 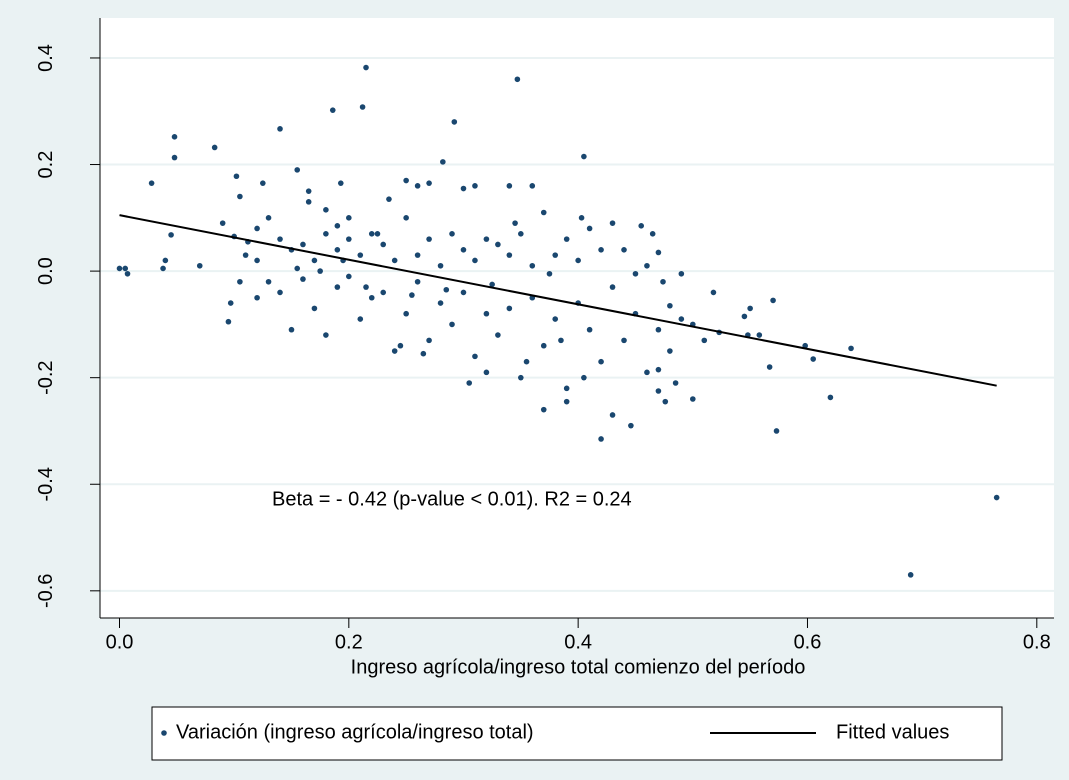 I want to click on legend-marker, so click(x=164, y=733).